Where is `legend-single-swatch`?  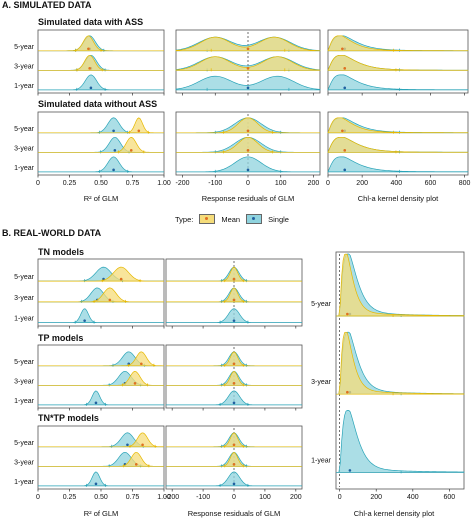
legend-single-swatch is located at coordinates (254, 219).